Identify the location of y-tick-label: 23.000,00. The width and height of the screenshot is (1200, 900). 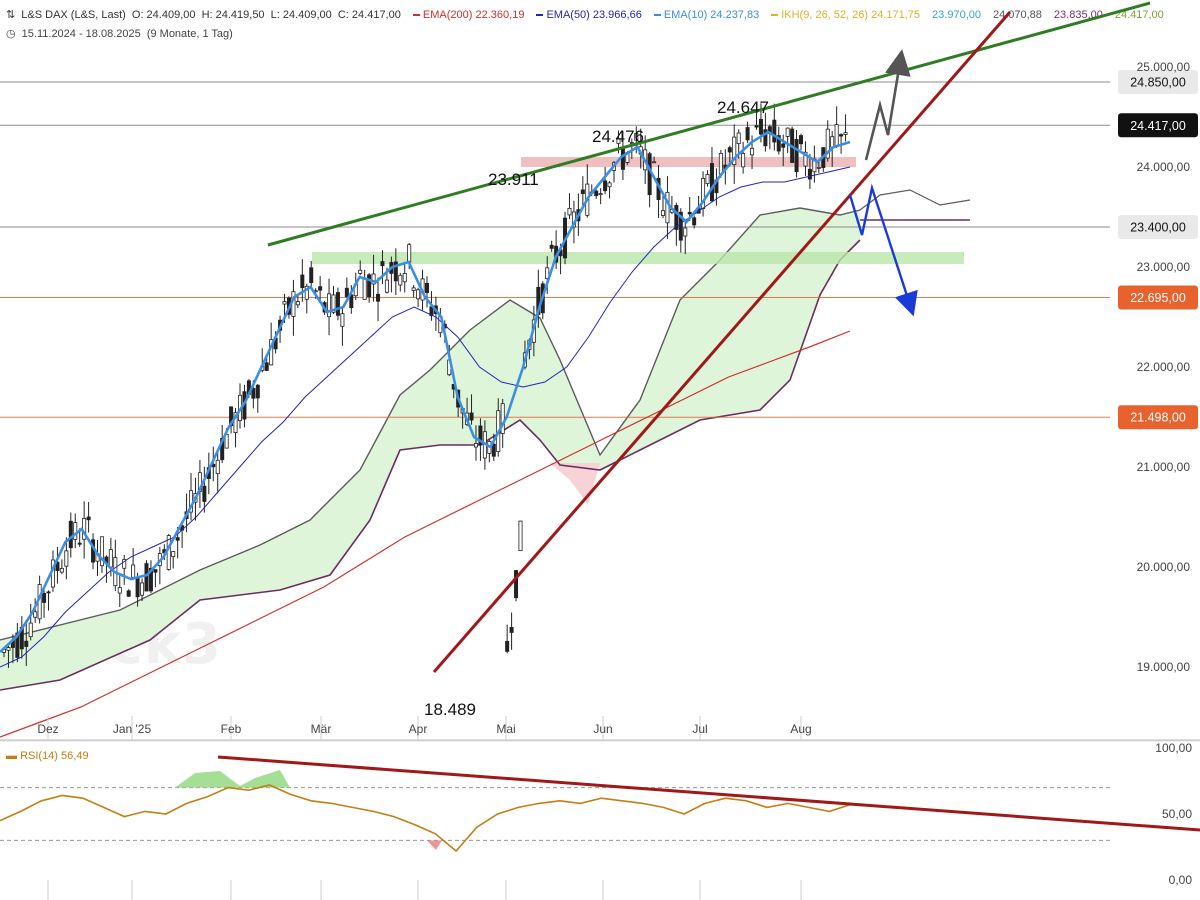
(1164, 267).